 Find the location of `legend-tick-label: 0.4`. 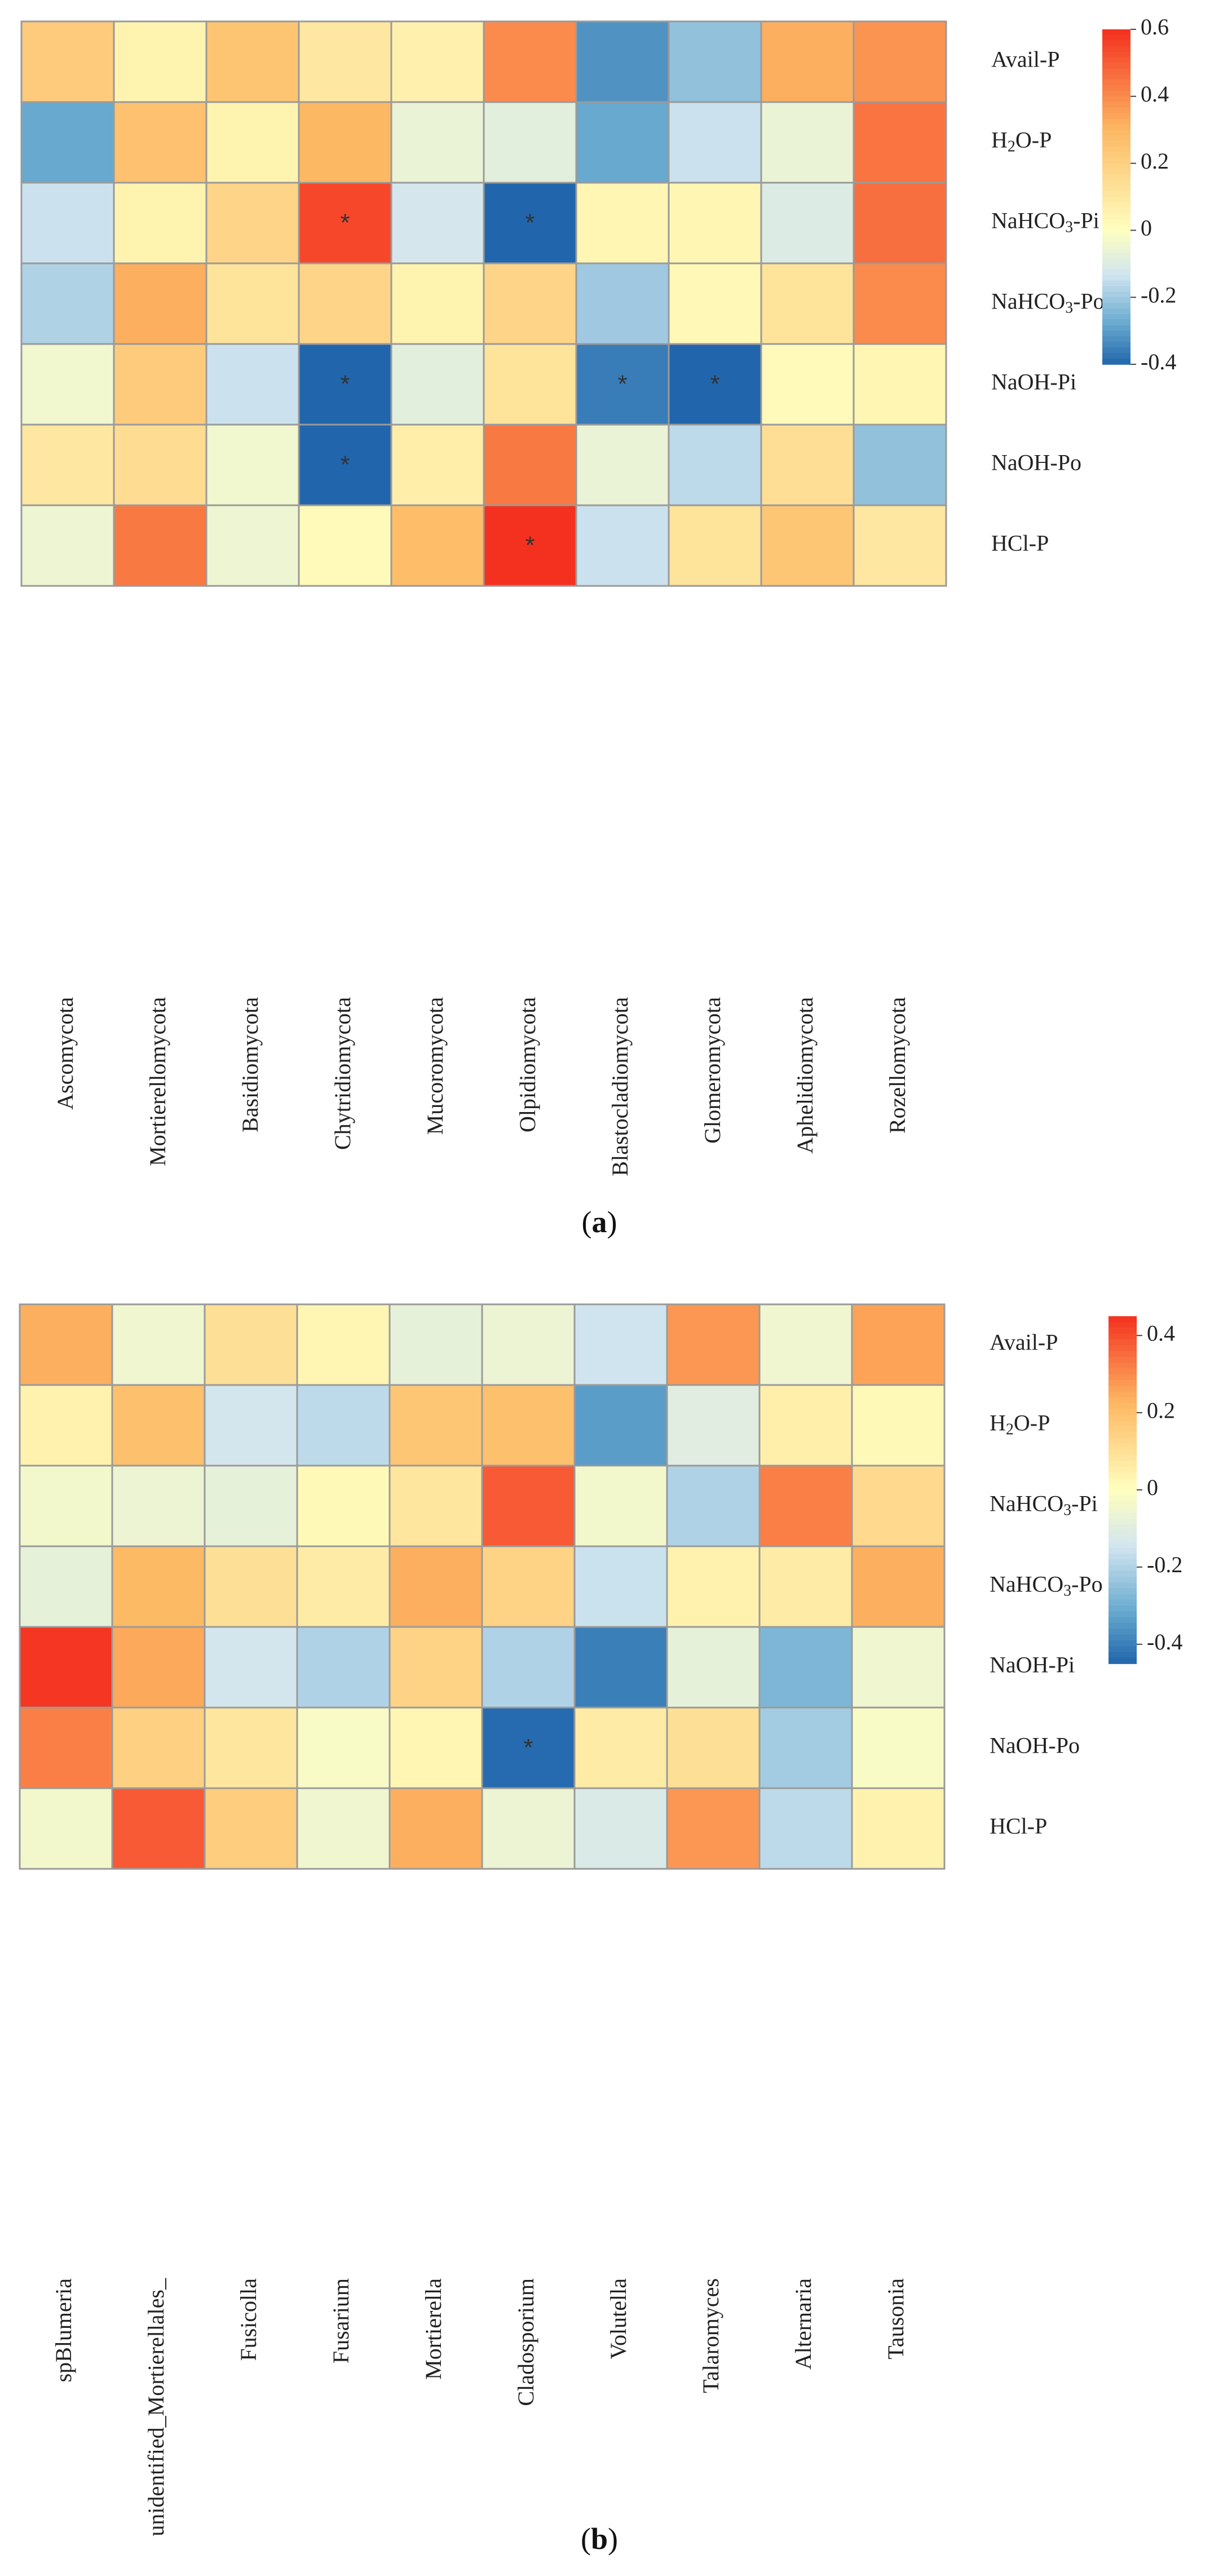

legend-tick-label: 0.4 is located at coordinates (1155, 94).